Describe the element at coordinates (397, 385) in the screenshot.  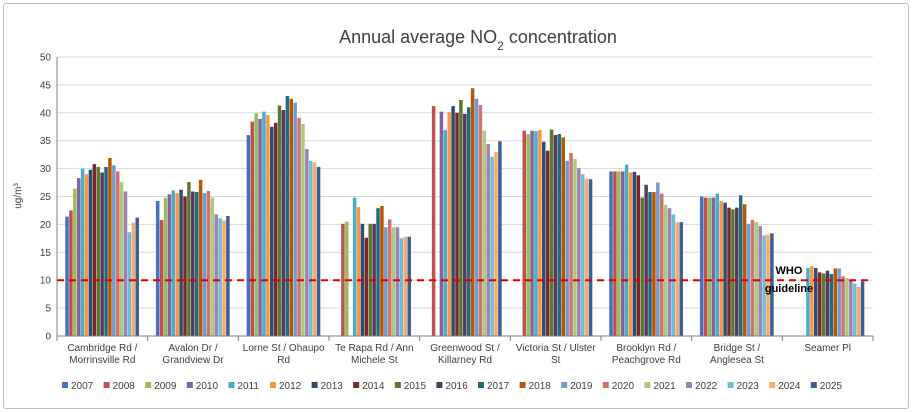
I see `legend-swatch-2015` at that location.